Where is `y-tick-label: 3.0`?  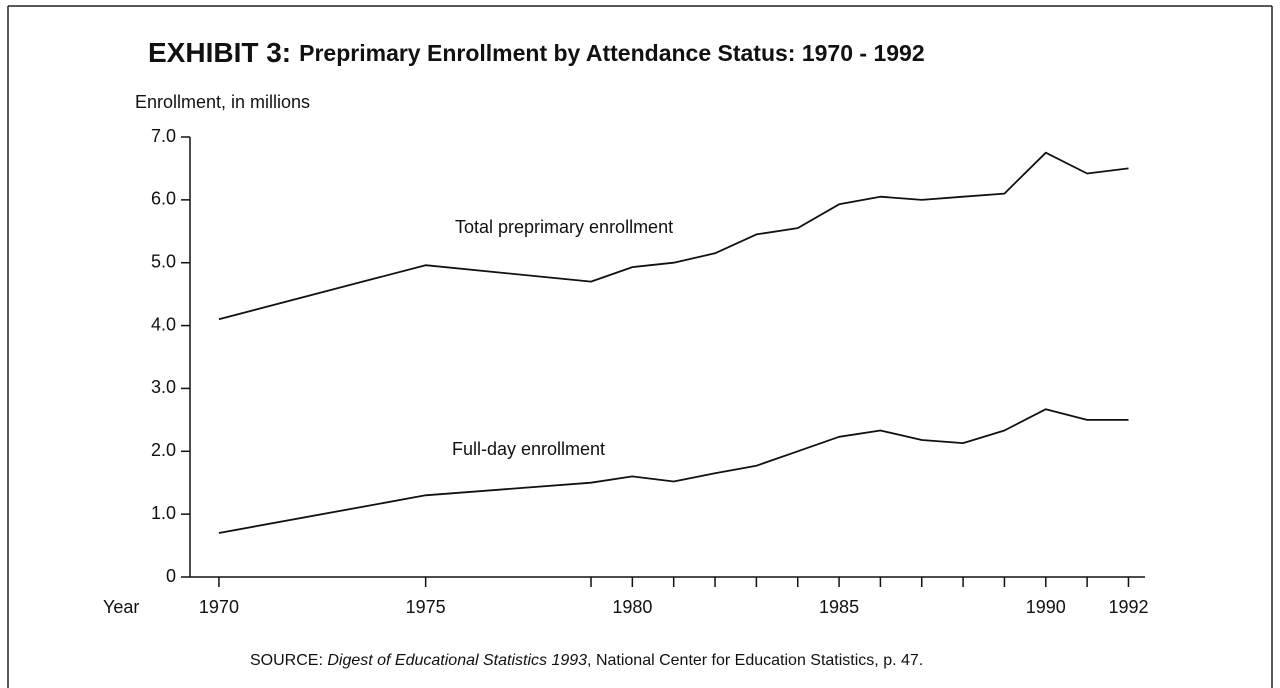 y-tick-label: 3.0 is located at coordinates (163, 387).